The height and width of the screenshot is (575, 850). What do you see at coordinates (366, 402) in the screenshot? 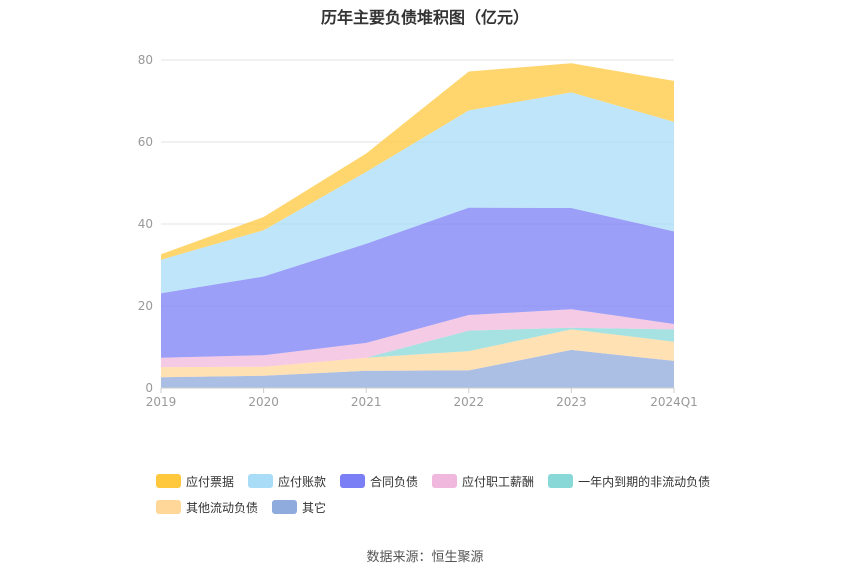
I see `x-tick-label: 2021` at bounding box center [366, 402].